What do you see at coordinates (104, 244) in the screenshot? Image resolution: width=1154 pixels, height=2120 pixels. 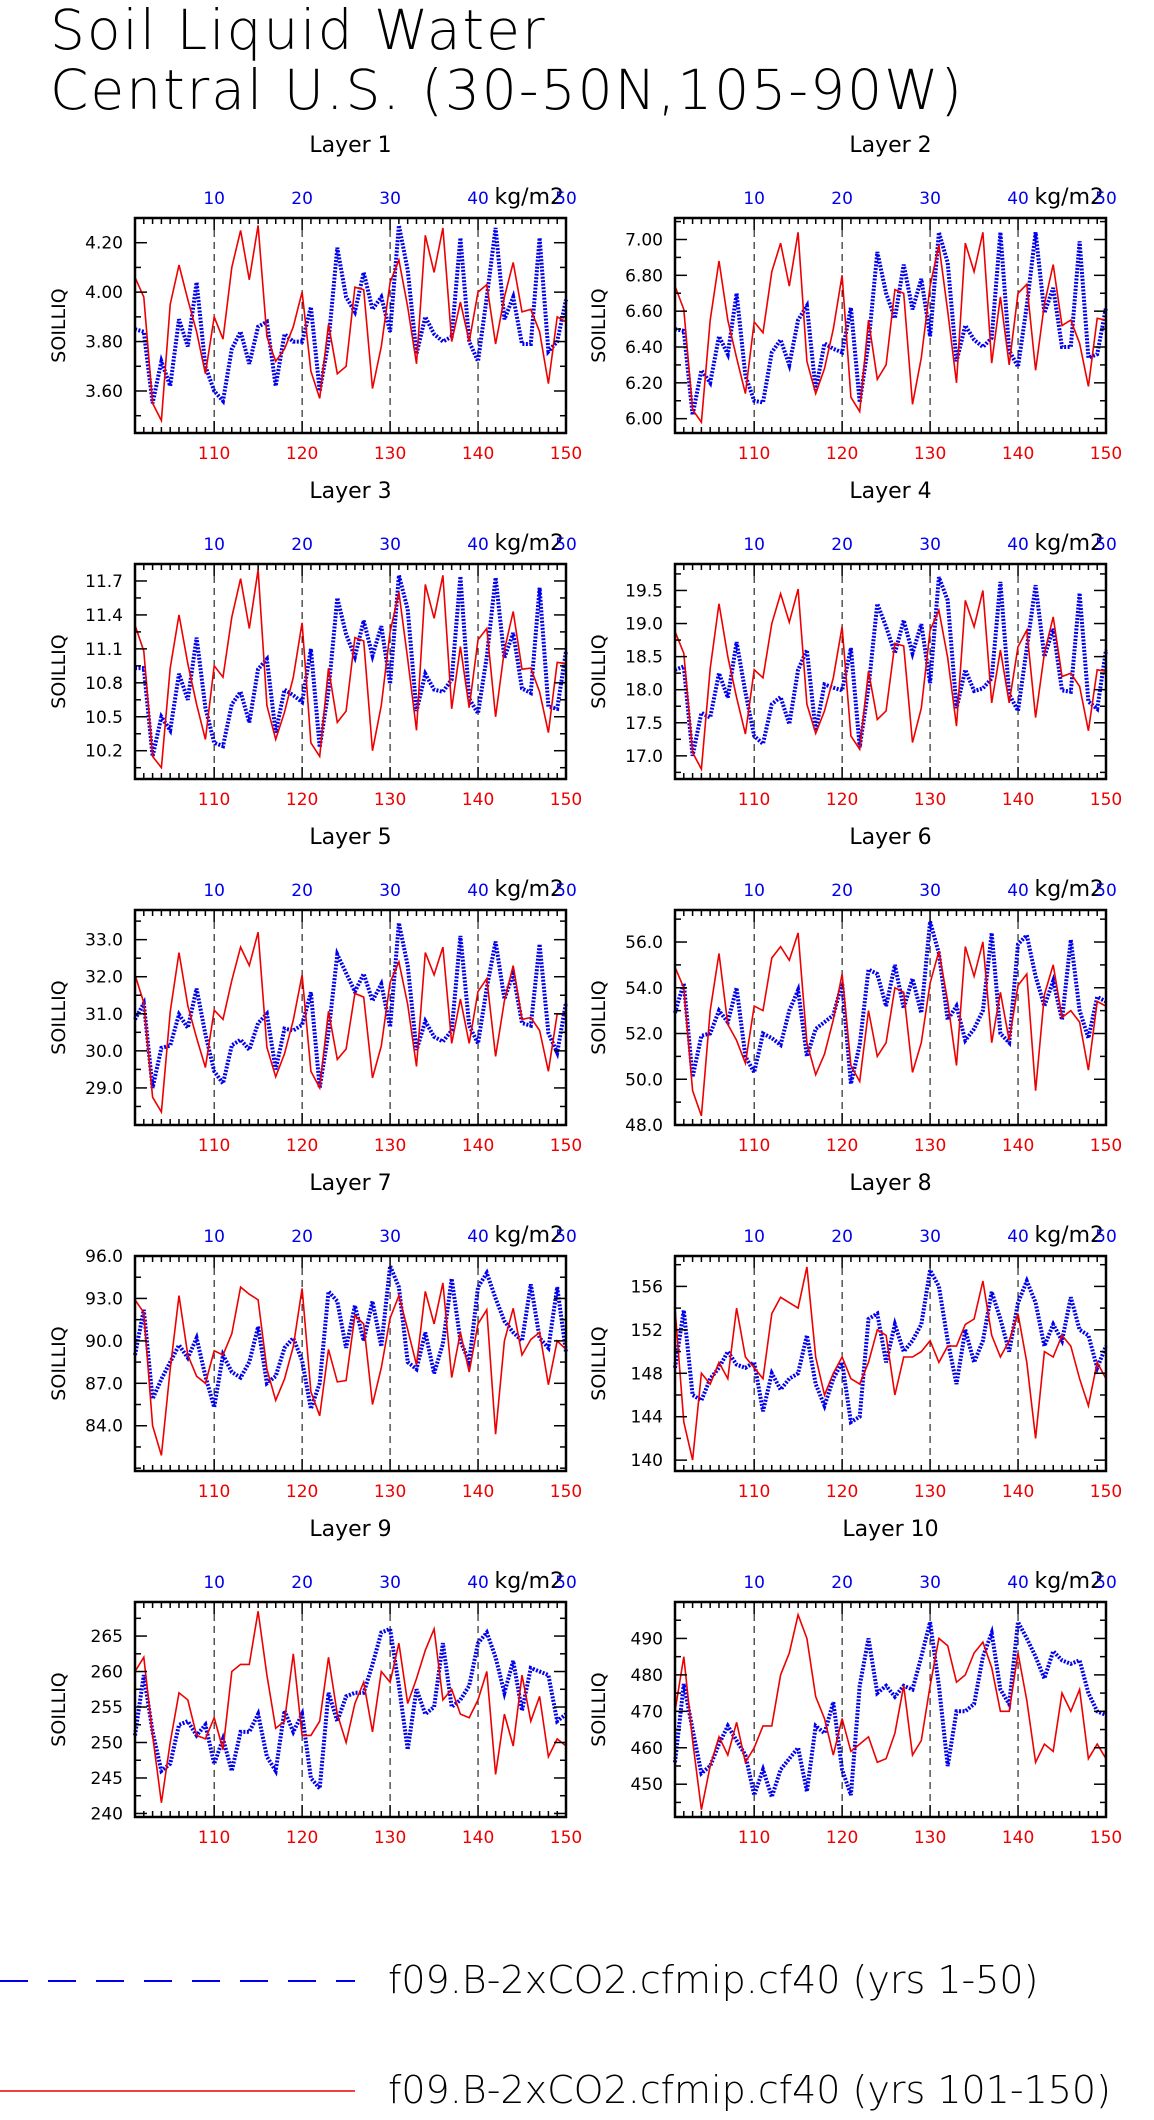 I see `y-tick-label: 4.20` at bounding box center [104, 244].